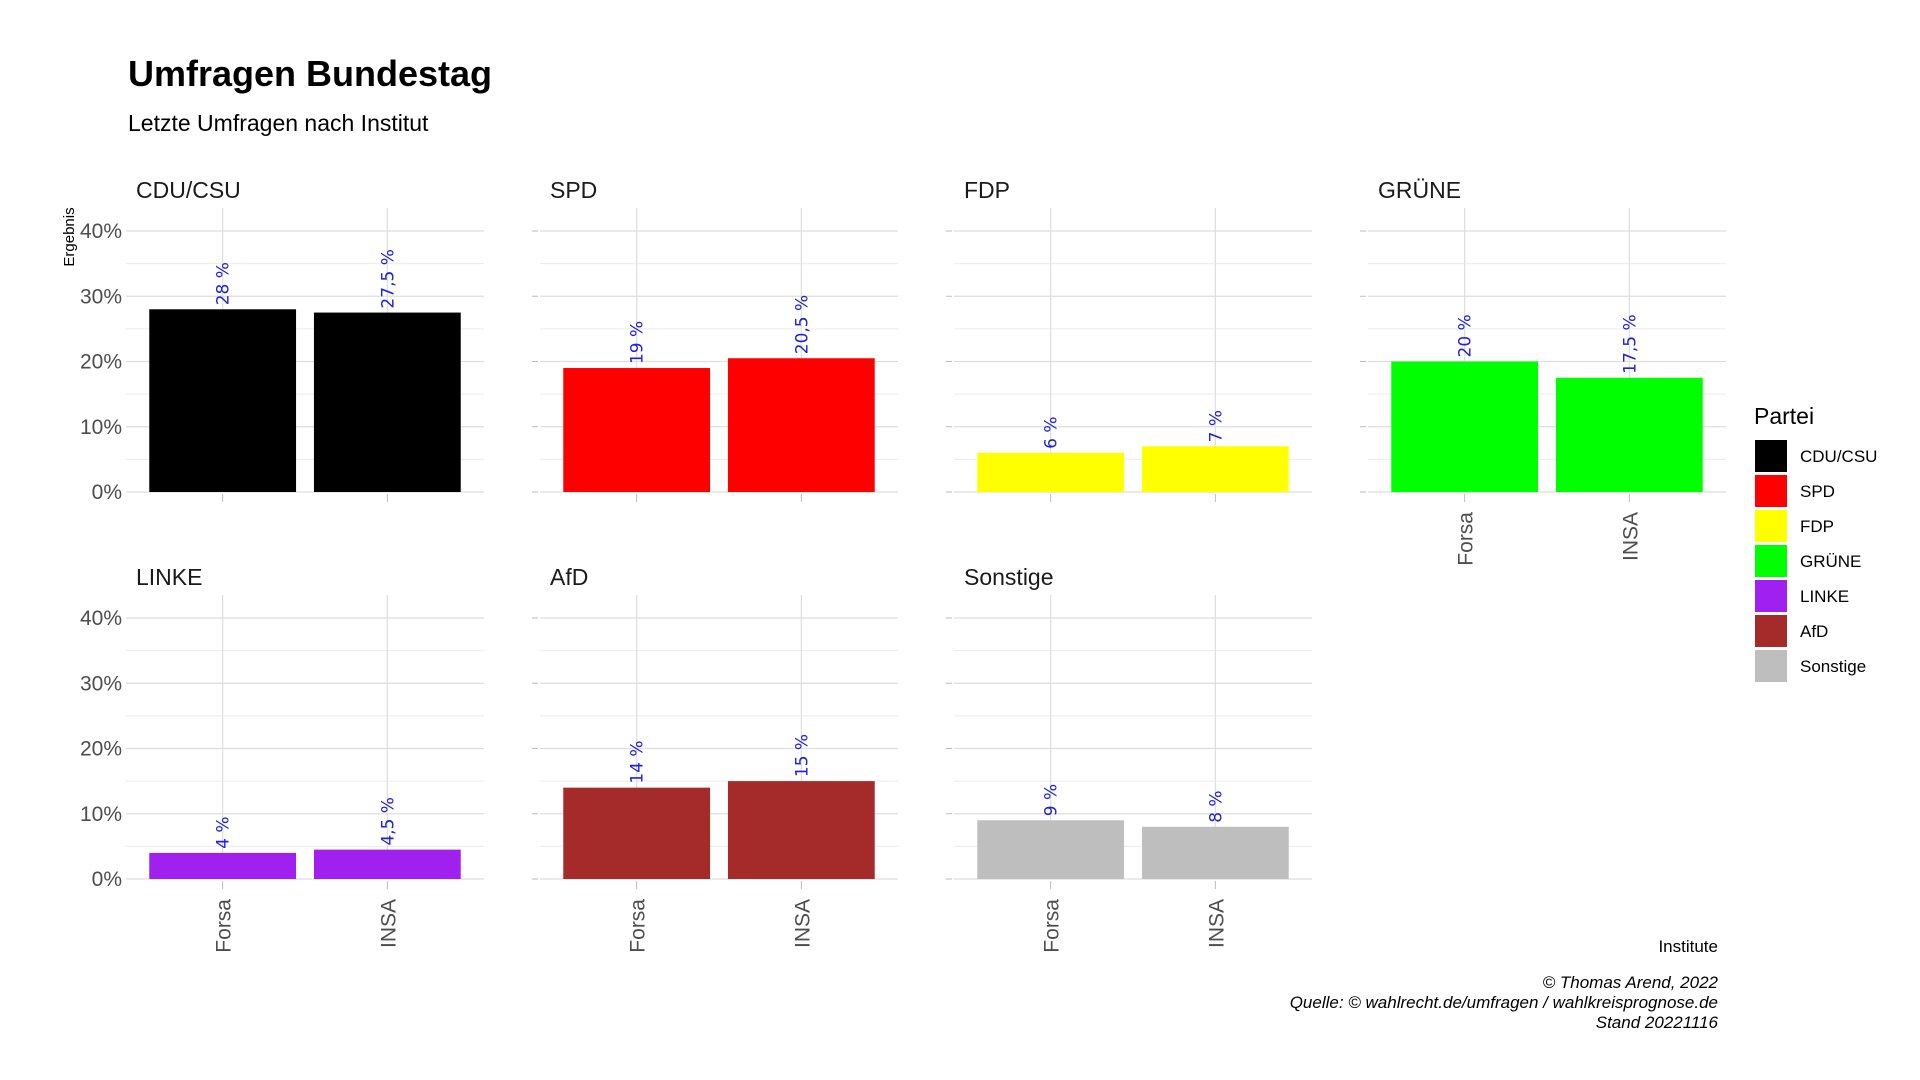 The image size is (1920, 1080). I want to click on data-label: 7 %, so click(1216, 426).